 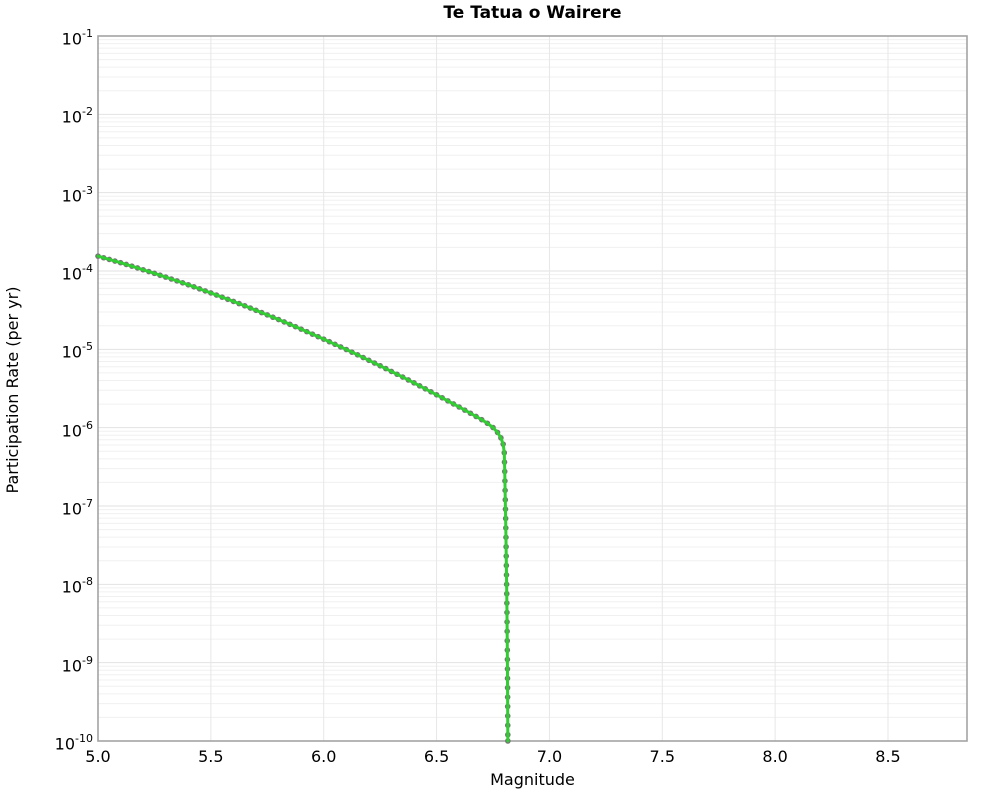 What do you see at coordinates (77, 273) in the screenshot?
I see `y-tick-label: 10⁻⁴` at bounding box center [77, 273].